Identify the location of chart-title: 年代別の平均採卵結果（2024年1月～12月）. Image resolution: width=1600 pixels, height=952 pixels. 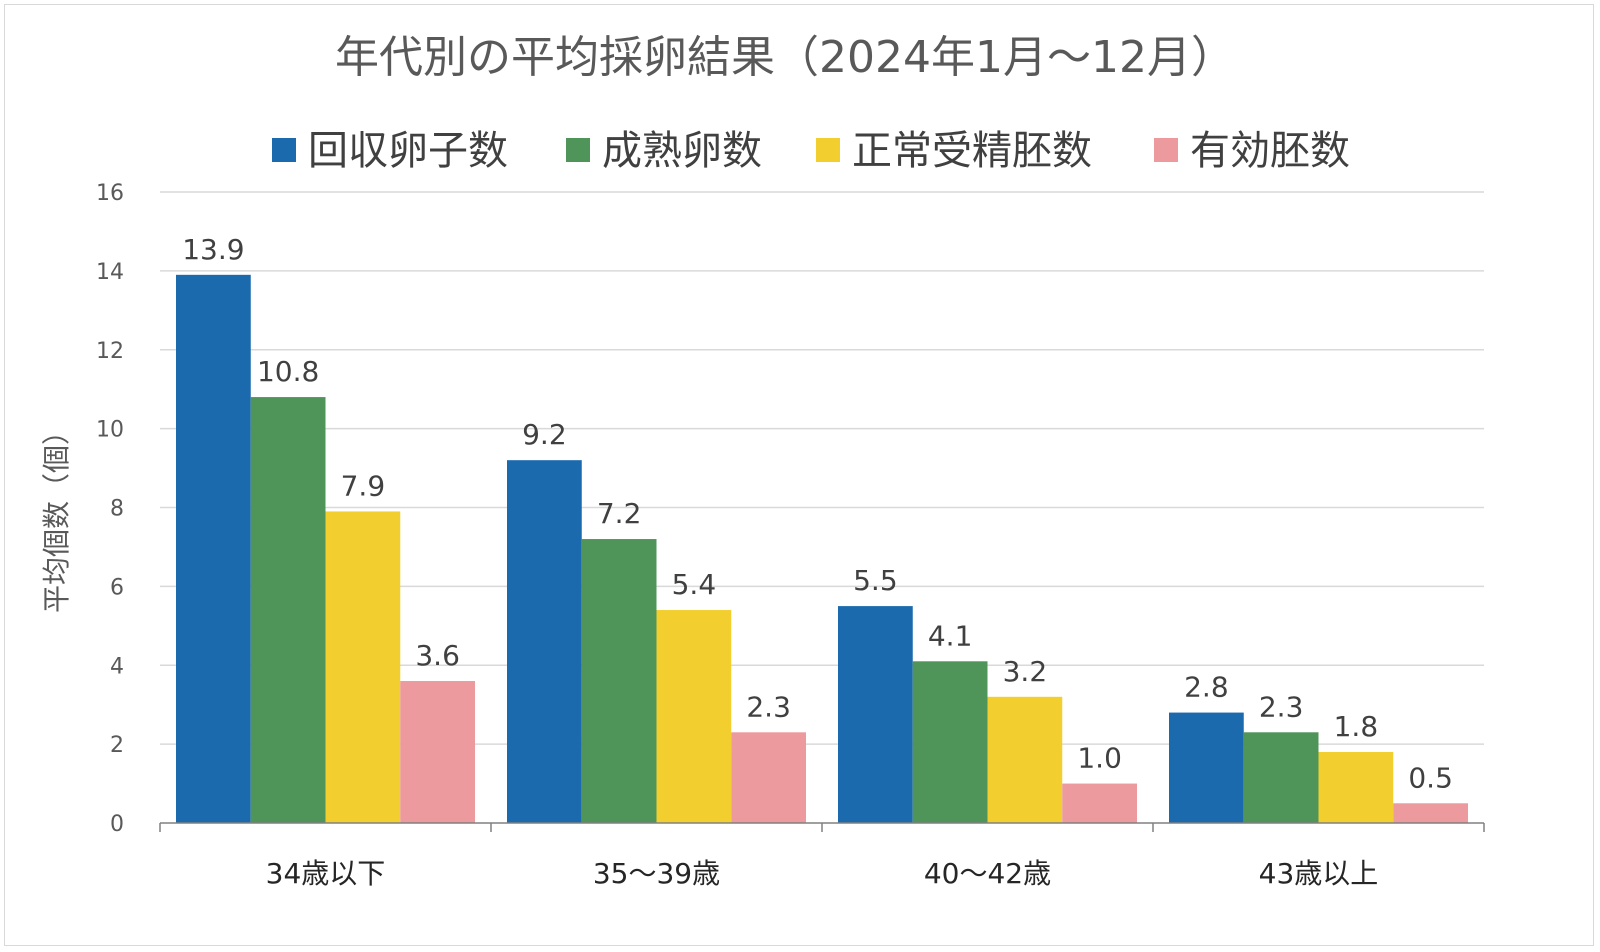
(785, 57).